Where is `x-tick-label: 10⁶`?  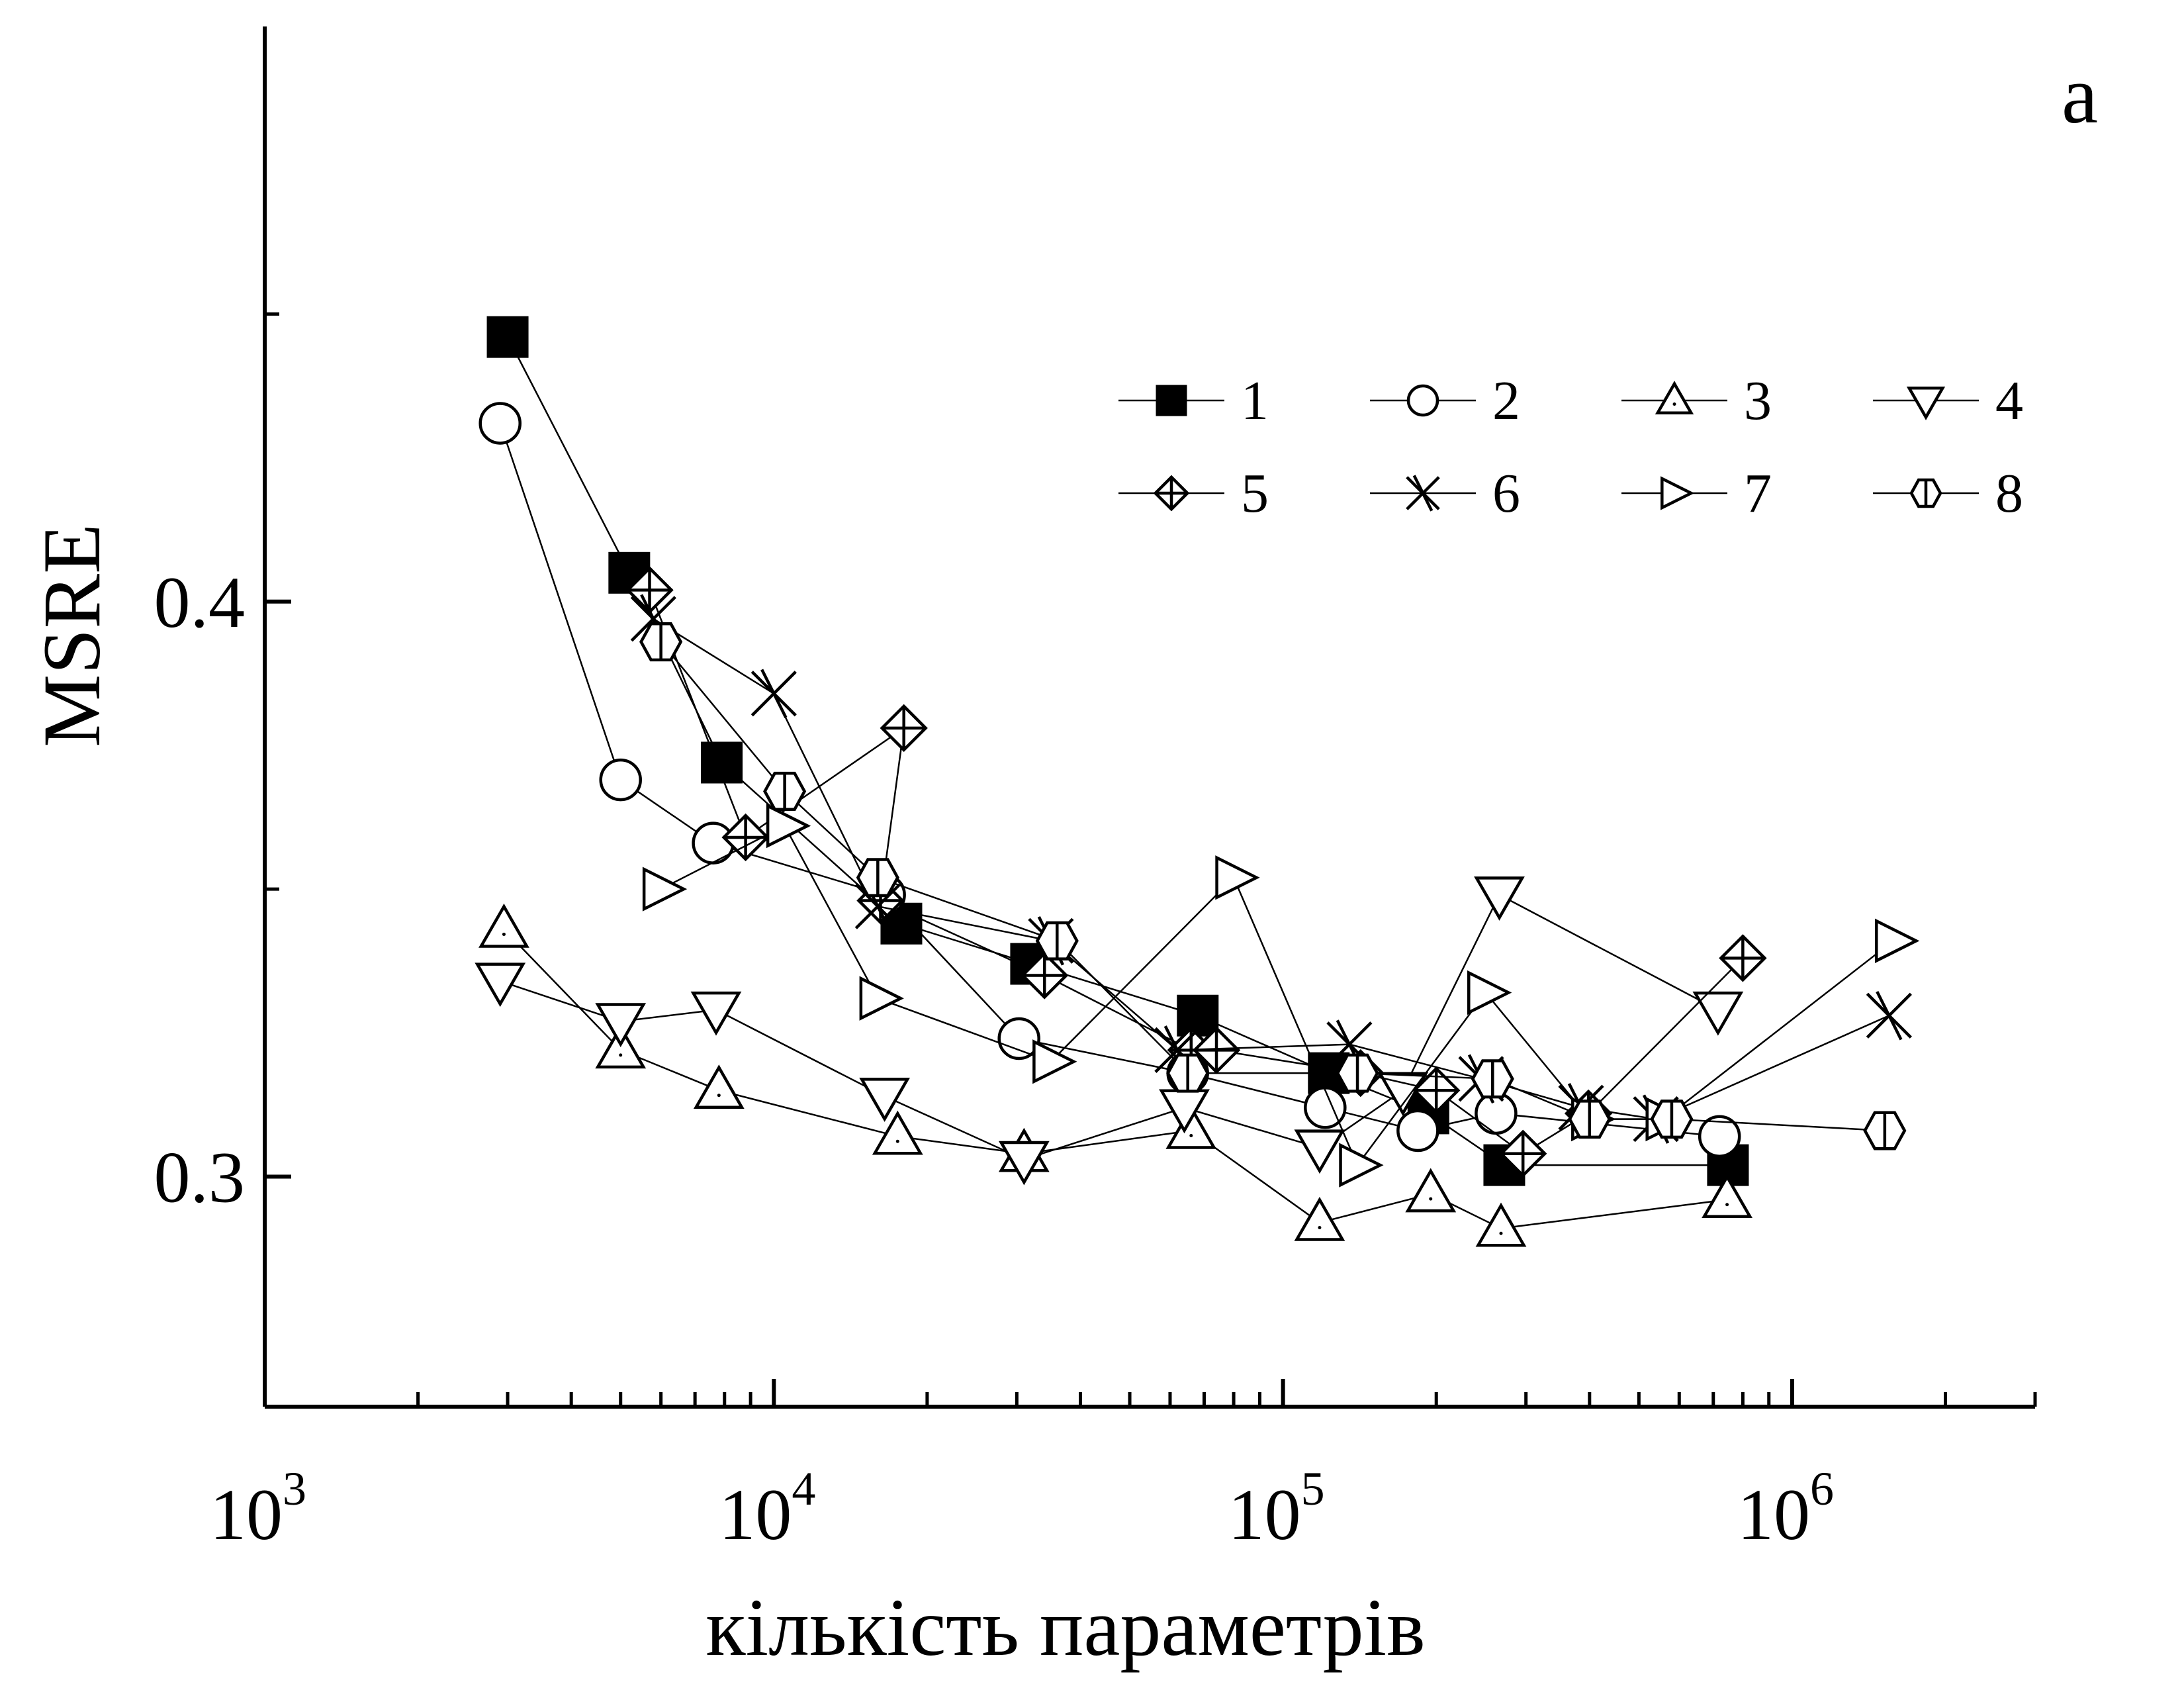 x-tick-label: 10⁶ is located at coordinates (1786, 1508).